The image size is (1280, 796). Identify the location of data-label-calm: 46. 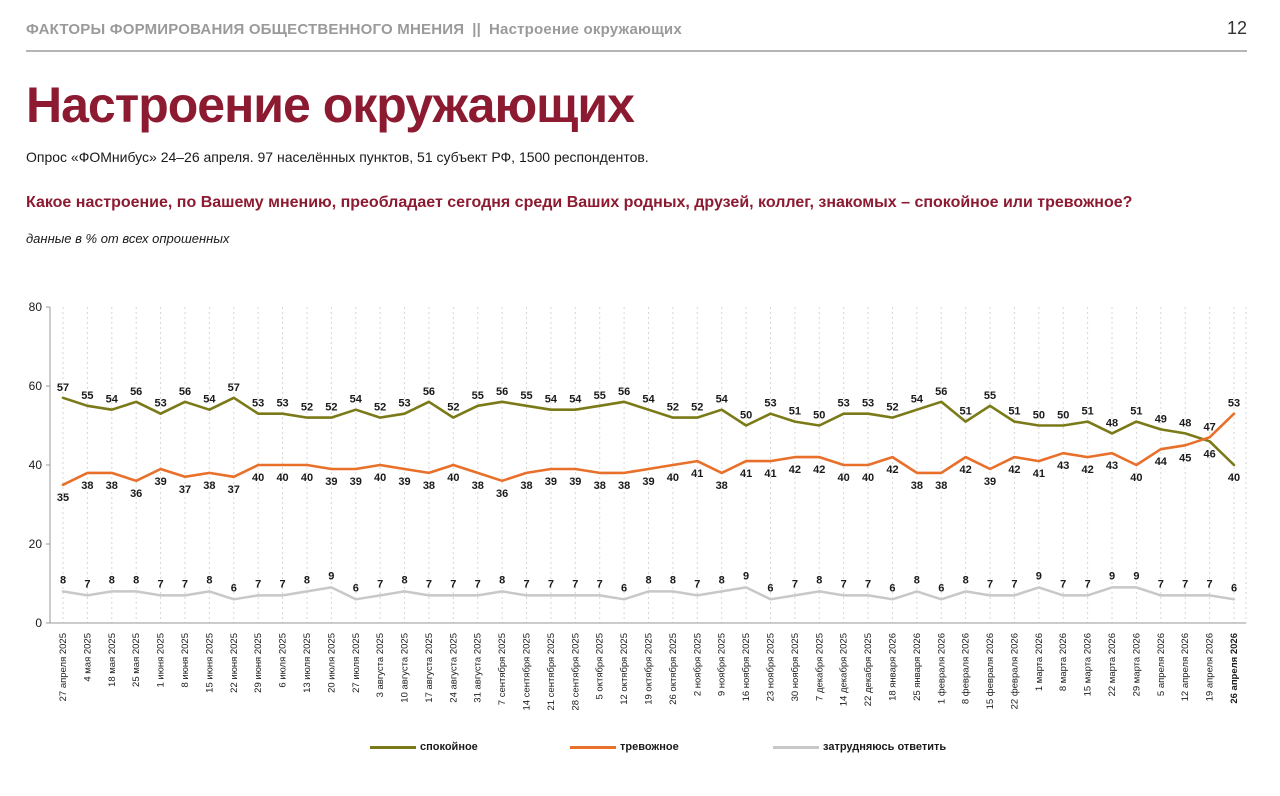
(1209, 454).